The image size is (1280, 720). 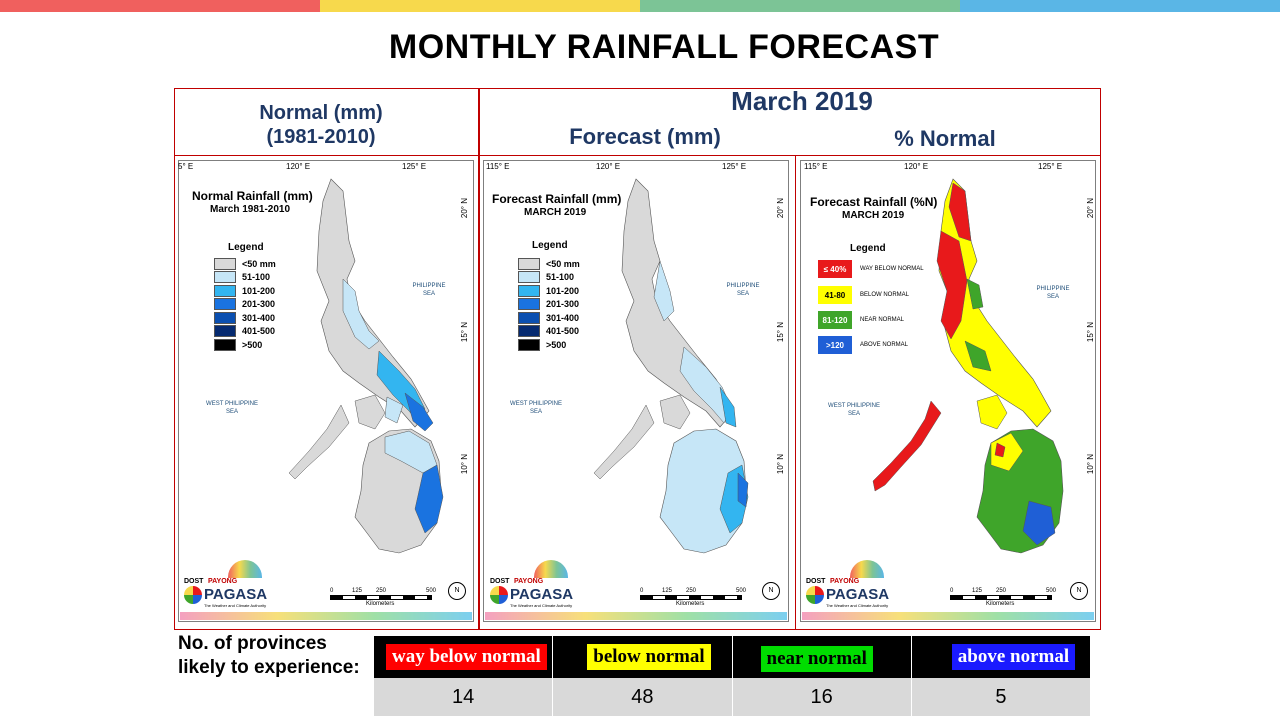 What do you see at coordinates (366, 366) in the screenshot?
I see `map-normal-graphic` at bounding box center [366, 366].